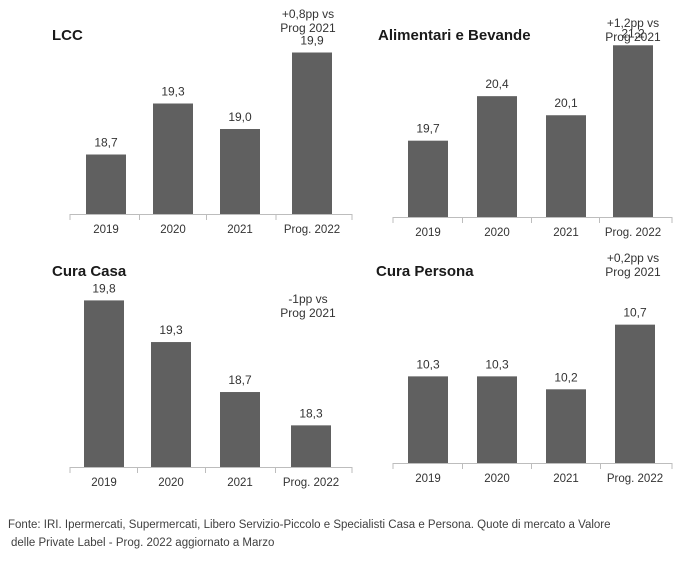  Describe the element at coordinates (633, 23) in the screenshot. I see `annotation-line: +1,2pp vs` at that location.